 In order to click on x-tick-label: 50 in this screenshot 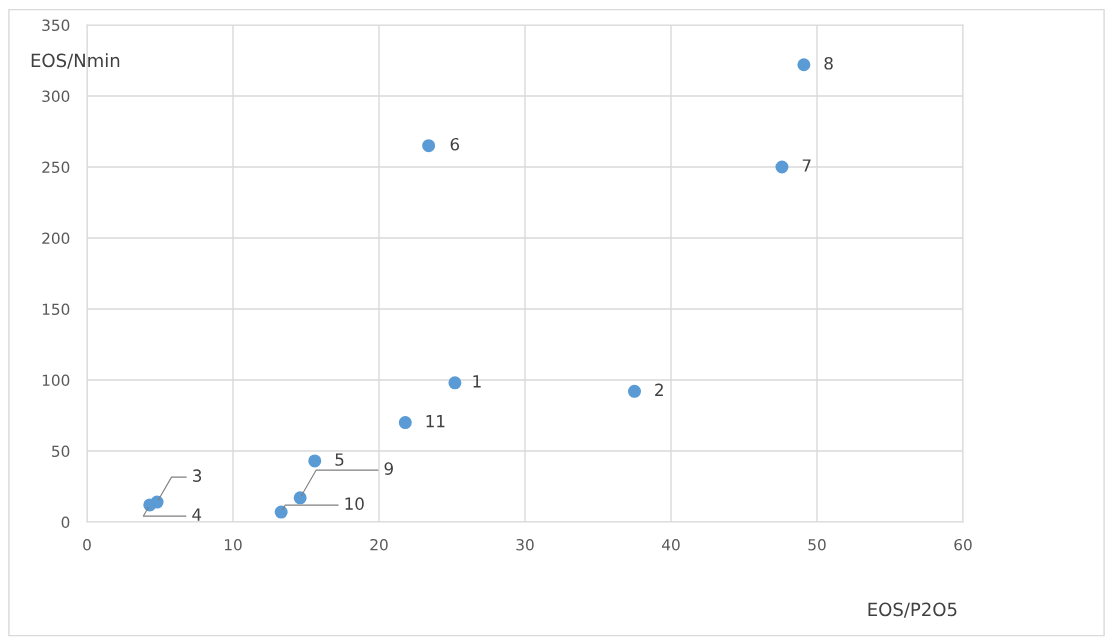, I will do `click(817, 544)`.